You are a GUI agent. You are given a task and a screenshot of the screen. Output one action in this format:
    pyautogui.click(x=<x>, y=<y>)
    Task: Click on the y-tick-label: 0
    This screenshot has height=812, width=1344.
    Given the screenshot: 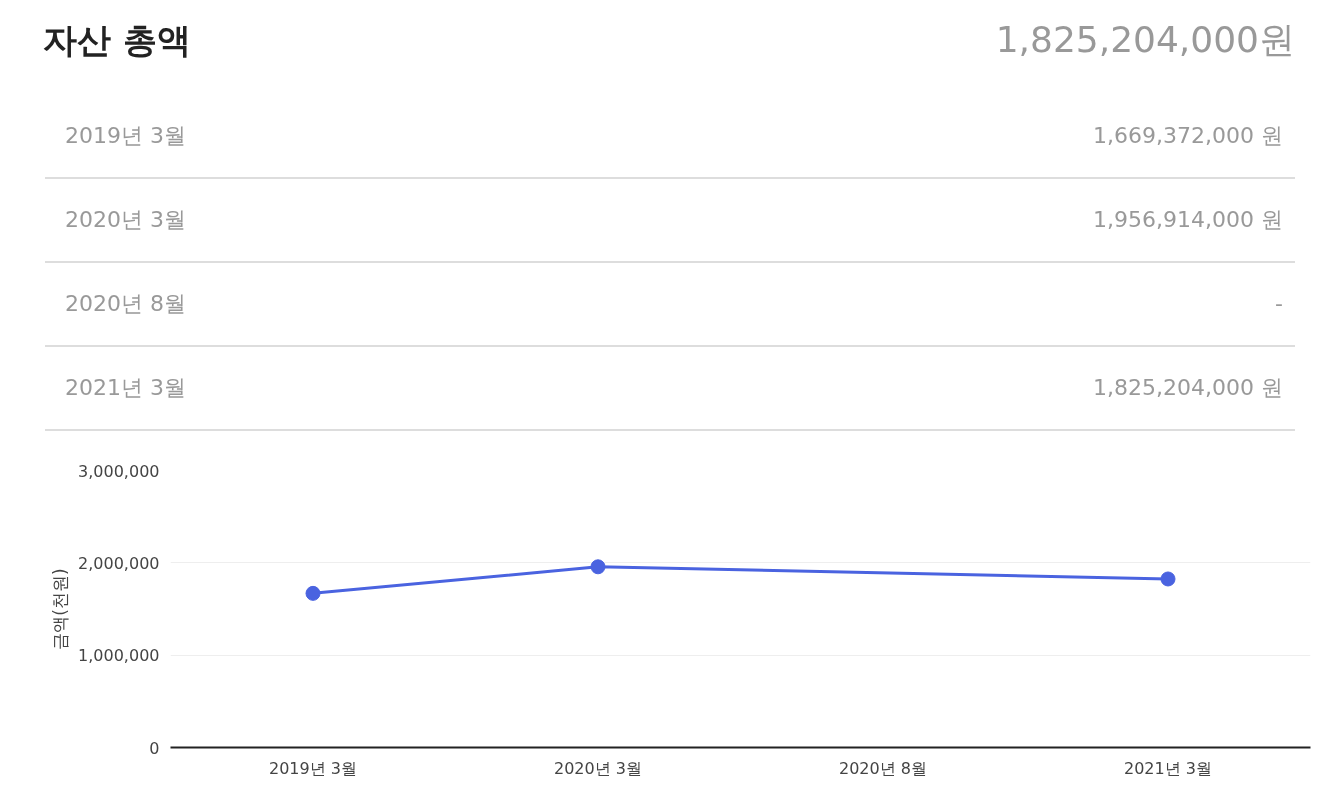 What is the action you would take?
    pyautogui.click(x=154, y=748)
    